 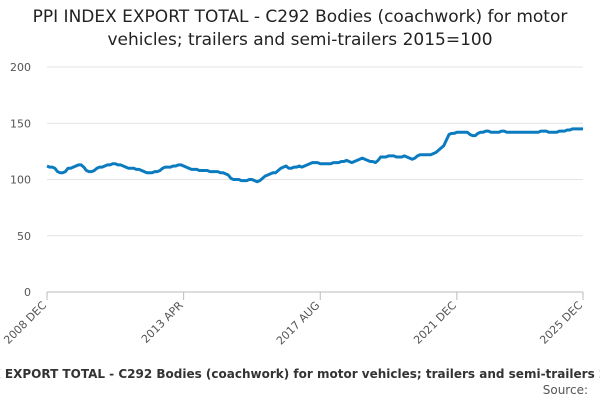 I want to click on x-tick-label: 2021 DEC, so click(x=435, y=323).